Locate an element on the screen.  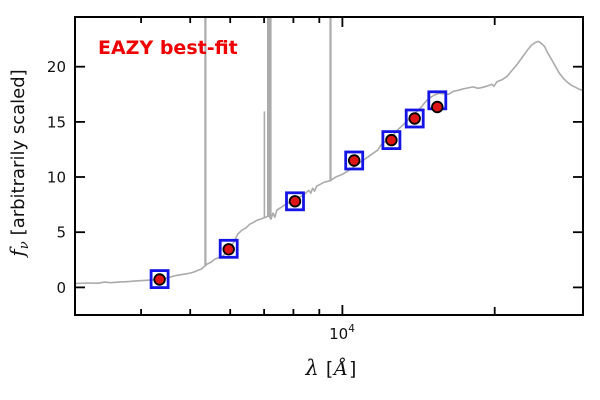
x-label-bracket-open: [ is located at coordinates (329, 369).